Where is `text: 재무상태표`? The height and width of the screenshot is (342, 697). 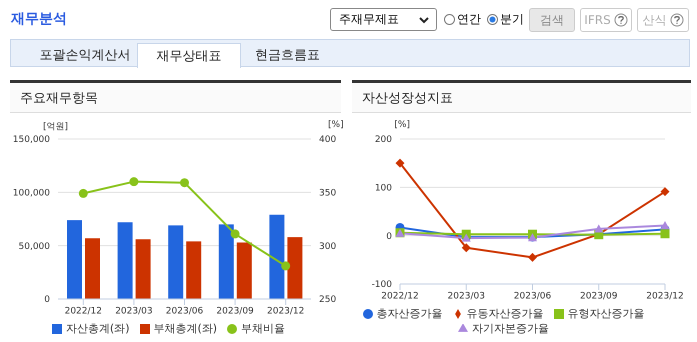 text: 재무상태표 is located at coordinates (189, 55).